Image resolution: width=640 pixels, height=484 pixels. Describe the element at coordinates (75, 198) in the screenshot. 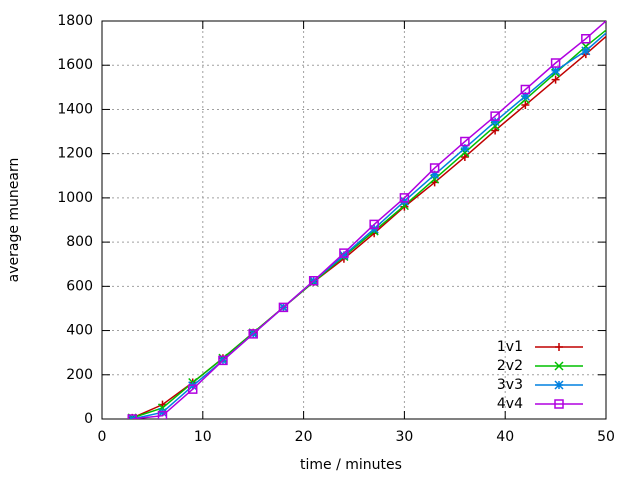

I see `y-tick-label: 1000` at that location.